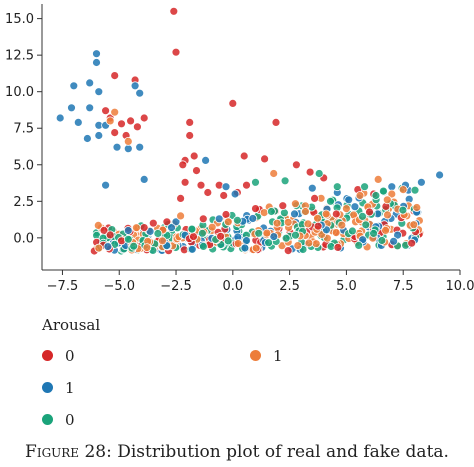 The width and height of the screenshot is (474, 467). What do you see at coordinates (255, 355) in the screenshot?
I see `legend-dot-orange` at bounding box center [255, 355].